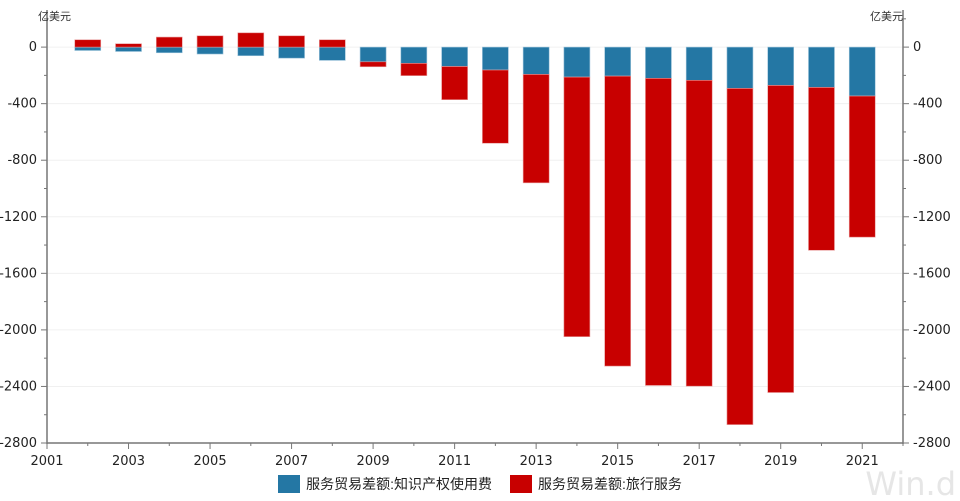  Describe the element at coordinates (54, 16) in the screenshot. I see `y-unit-left: 亿美元` at that location.